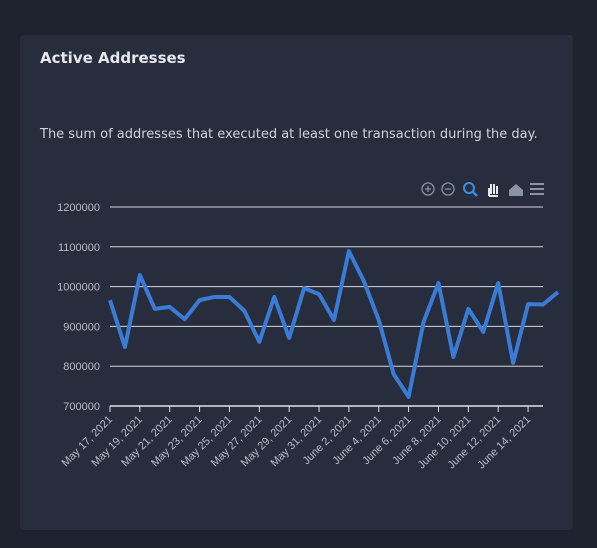  Describe the element at coordinates (475, 194) in the screenshot. I see `zoom-select-handle` at that location.